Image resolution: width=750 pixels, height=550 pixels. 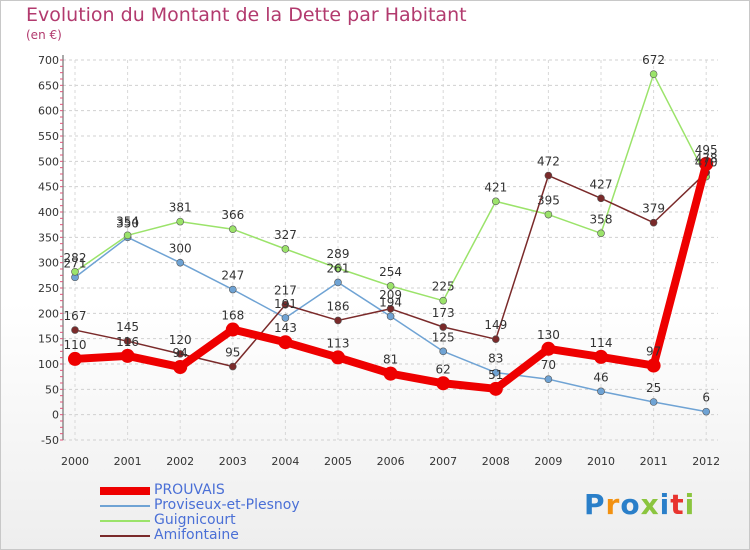 What do you see at coordinates (48, 136) in the screenshot?
I see `y-tick-label: 550` at bounding box center [48, 136].